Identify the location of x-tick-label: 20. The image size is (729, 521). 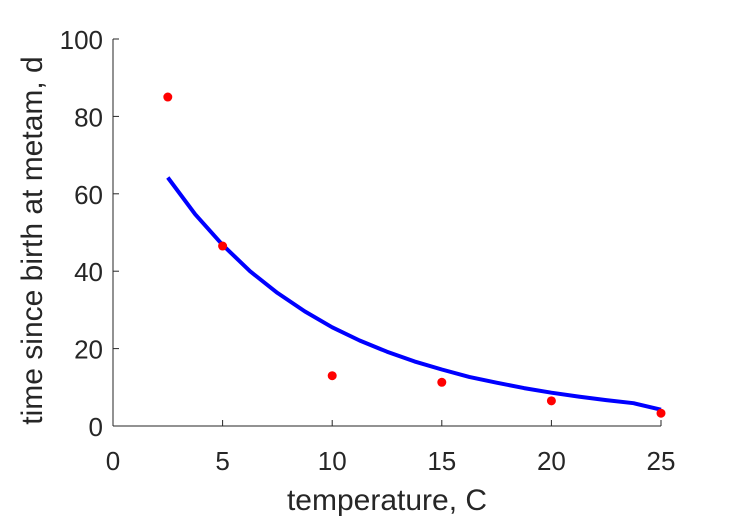
(551, 461).